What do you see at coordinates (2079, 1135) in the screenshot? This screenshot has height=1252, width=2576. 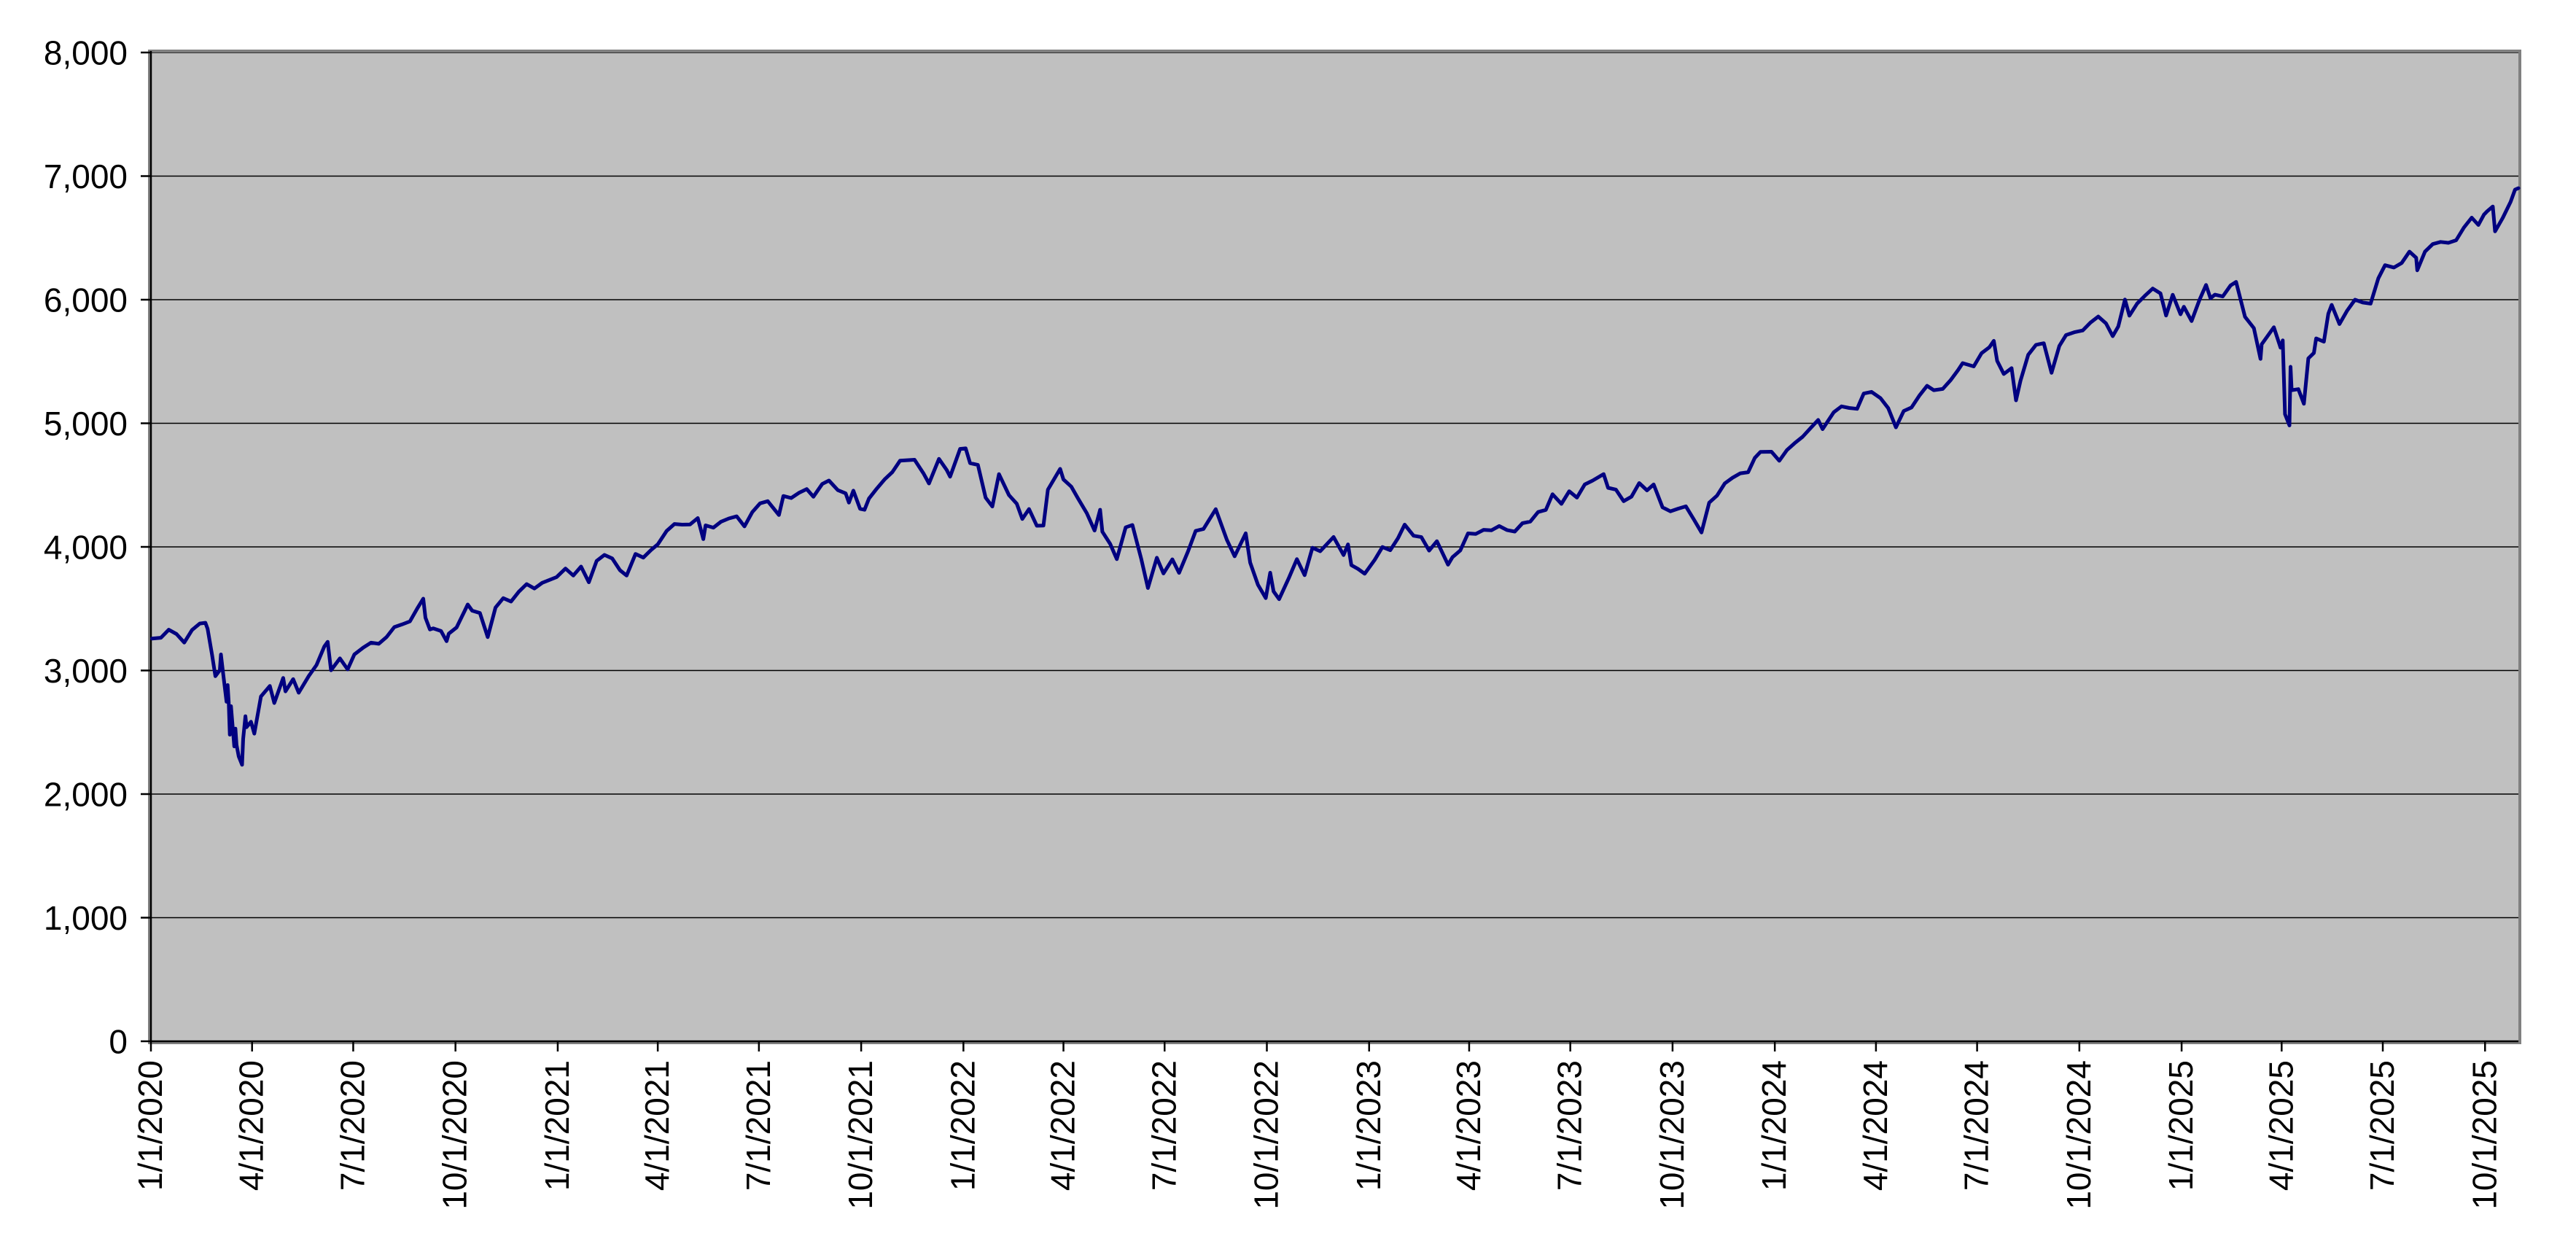 I see `x-axis-label: 10/1/2024` at bounding box center [2079, 1135].